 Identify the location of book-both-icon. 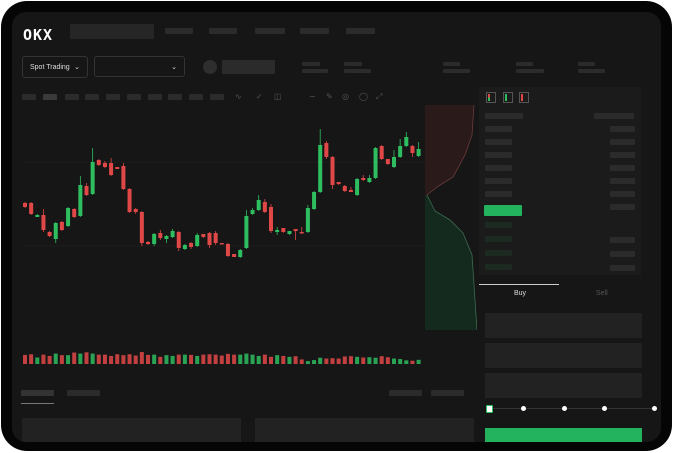
(491, 97).